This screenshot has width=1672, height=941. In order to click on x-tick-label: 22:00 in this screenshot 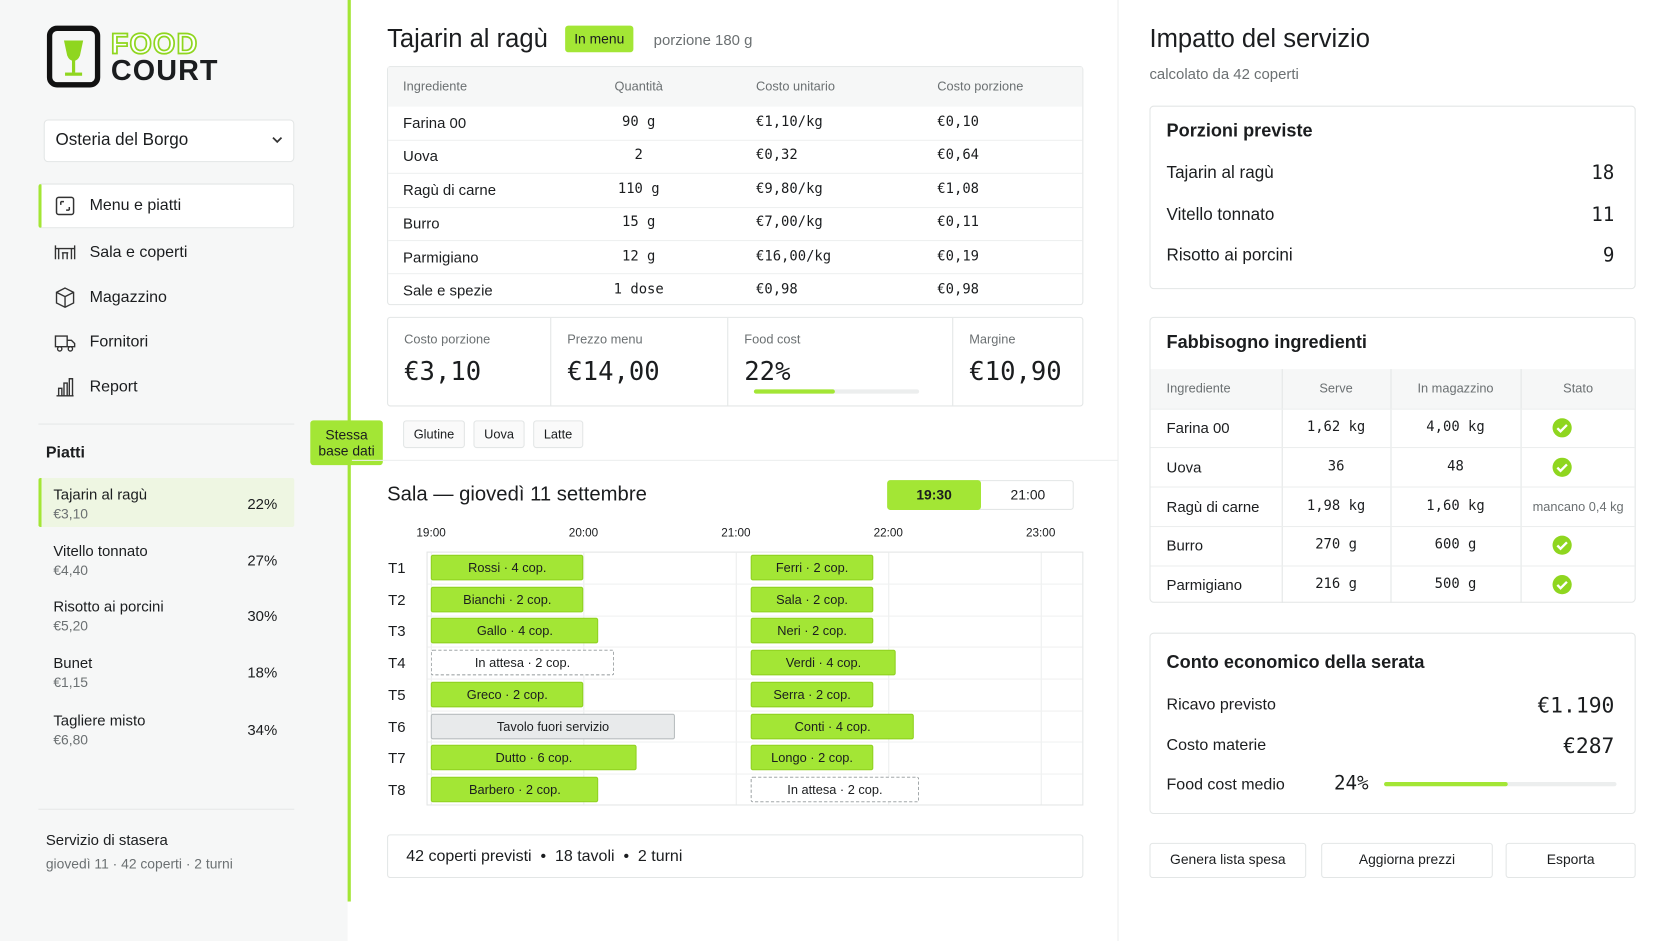, I will do `click(888, 533)`.